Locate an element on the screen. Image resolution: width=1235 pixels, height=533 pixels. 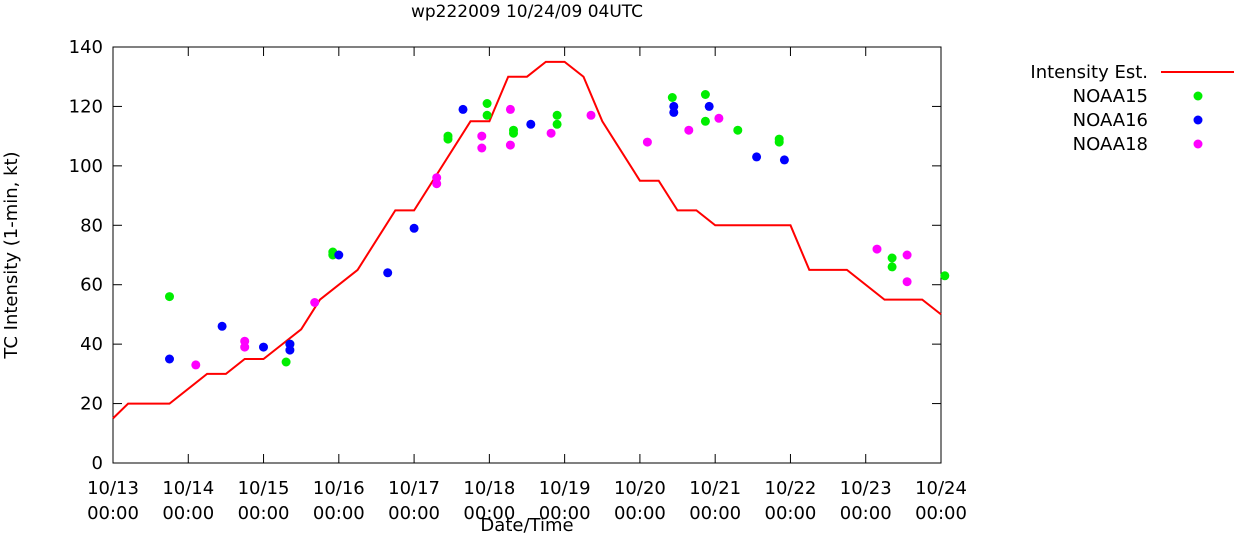
x-axis-label: Date/Time is located at coordinates (526, 524).